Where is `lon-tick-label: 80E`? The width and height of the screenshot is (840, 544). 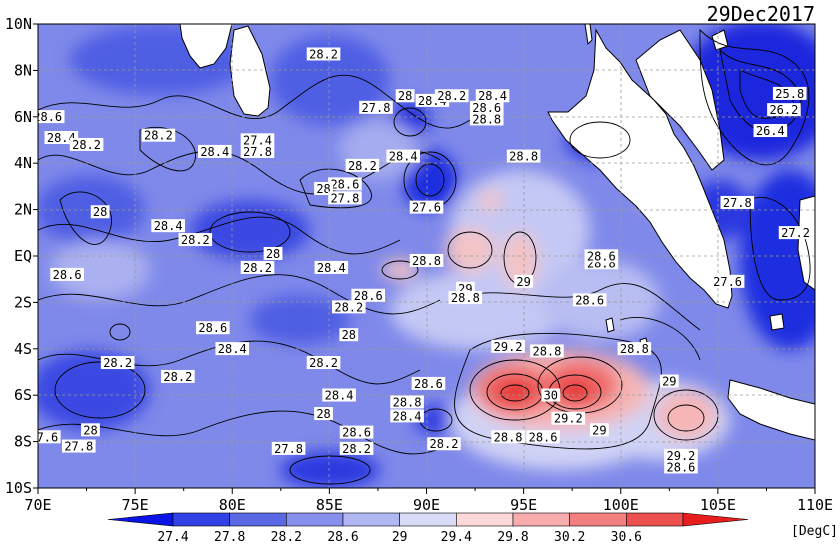 lon-tick-label: 80E is located at coordinates (232, 505).